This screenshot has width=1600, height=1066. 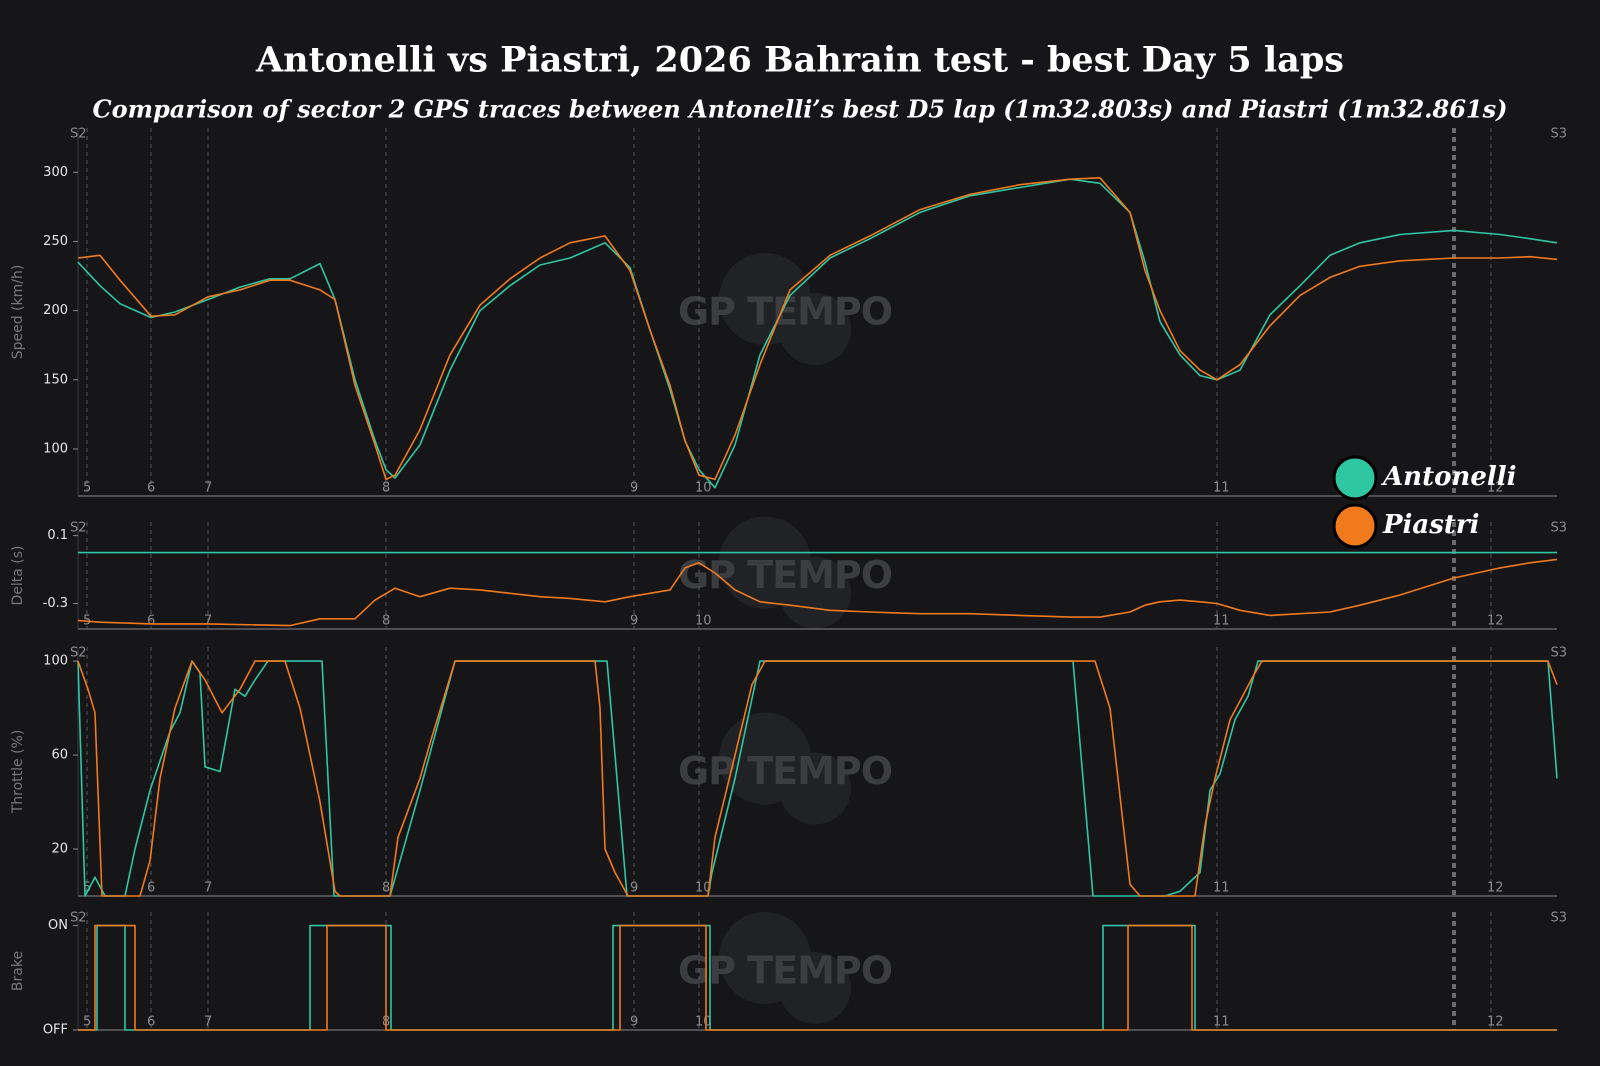 What do you see at coordinates (57, 535) in the screenshot?
I see `y-tick-label: 0.1` at bounding box center [57, 535].